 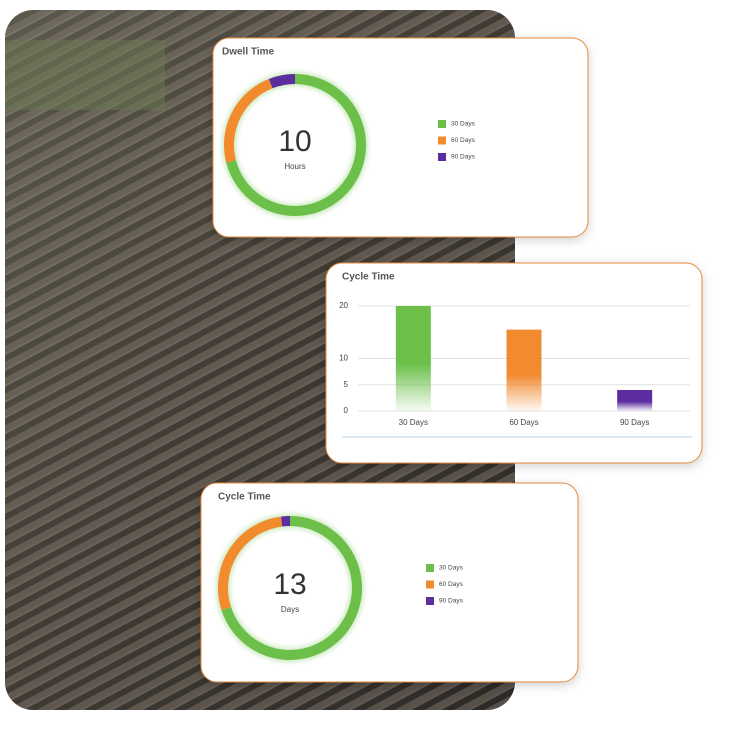 What do you see at coordinates (289, 584) in the screenshot?
I see `center-value: 13` at bounding box center [289, 584].